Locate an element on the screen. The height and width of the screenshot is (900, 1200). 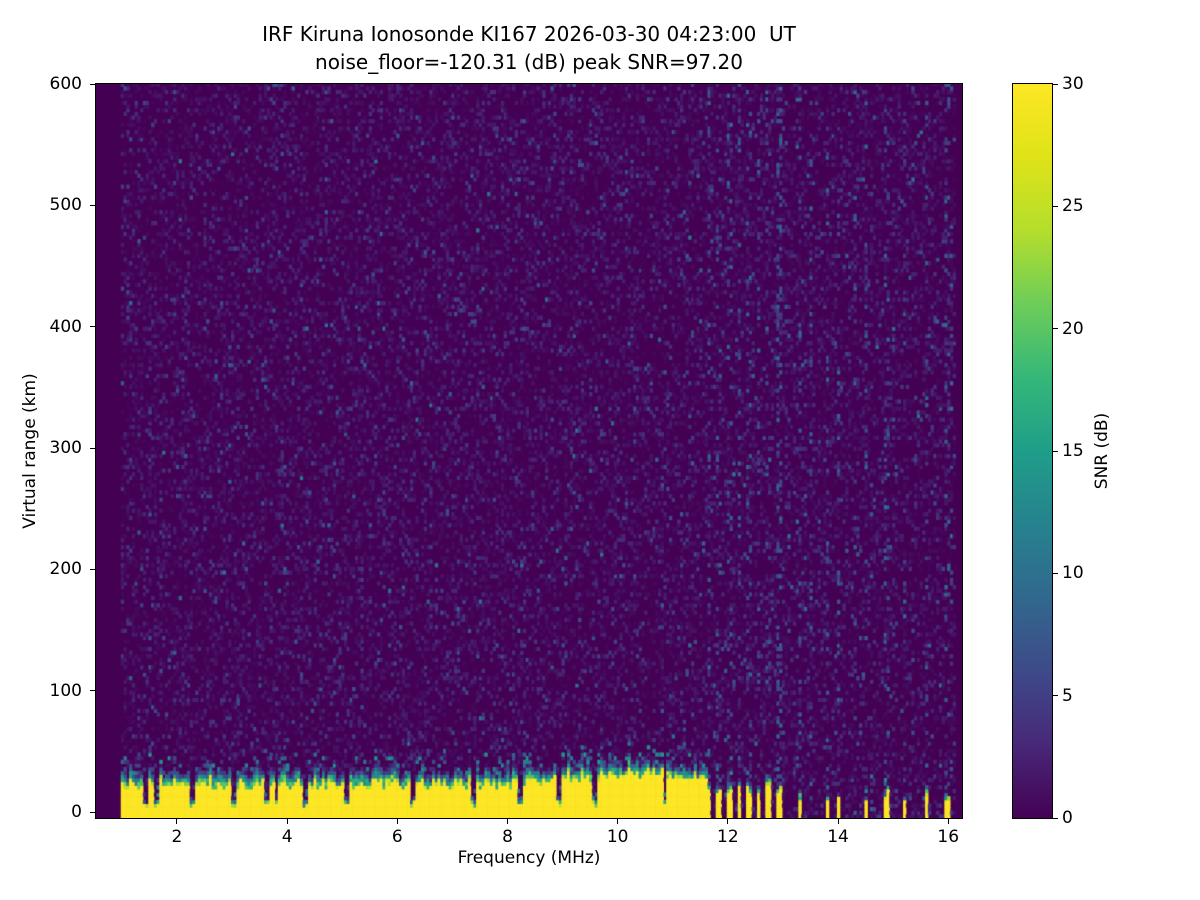
colorbar-tick-label: 0 is located at coordinates (1067, 818).